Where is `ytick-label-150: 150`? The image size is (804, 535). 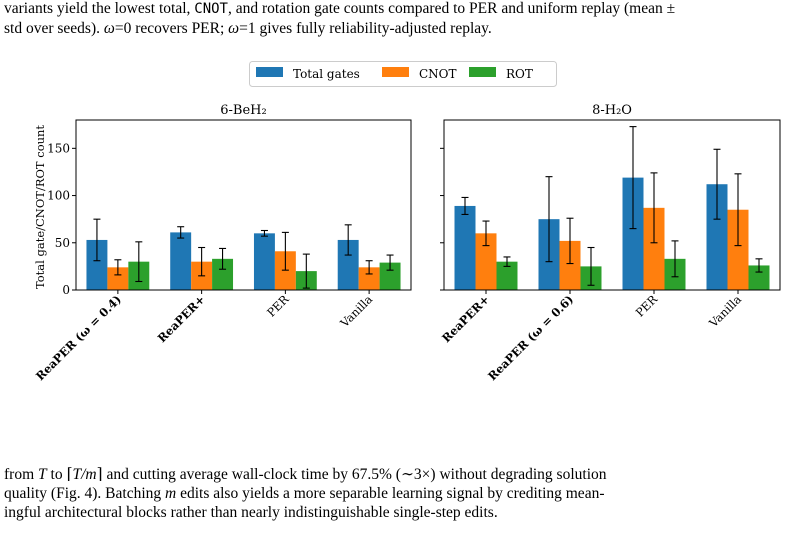 ytick-label-150: 150 is located at coordinates (58, 148).